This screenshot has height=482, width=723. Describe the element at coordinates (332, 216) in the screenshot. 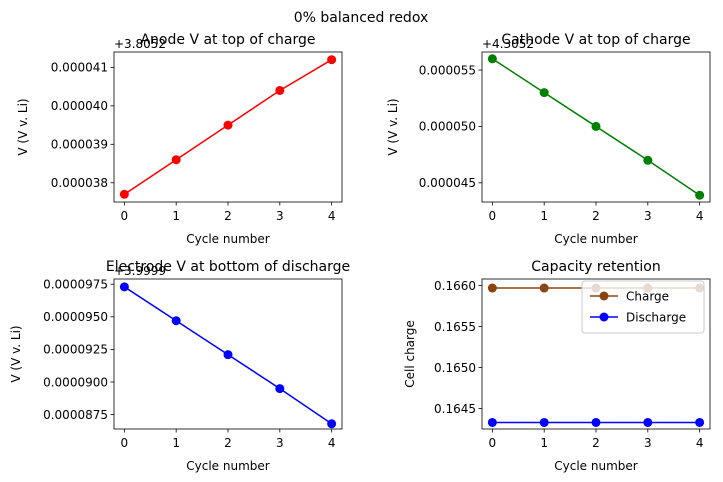

I see `anode-xtick-label: 4` at that location.